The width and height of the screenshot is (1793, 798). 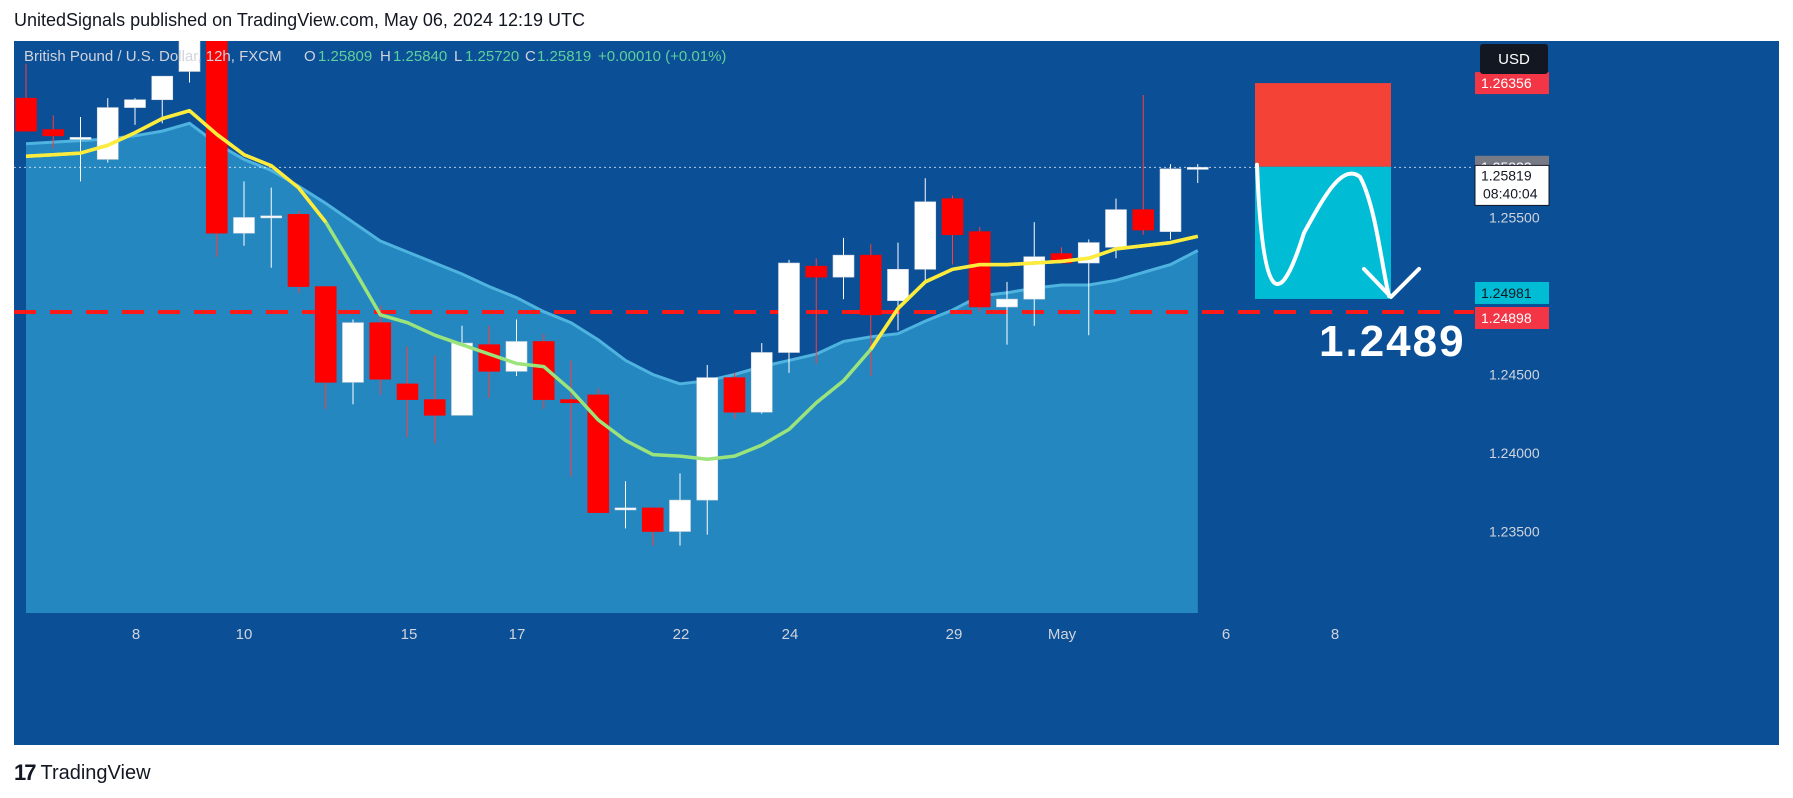 What do you see at coordinates (95, 772) in the screenshot?
I see `tradingview-brand: TradingView` at bounding box center [95, 772].